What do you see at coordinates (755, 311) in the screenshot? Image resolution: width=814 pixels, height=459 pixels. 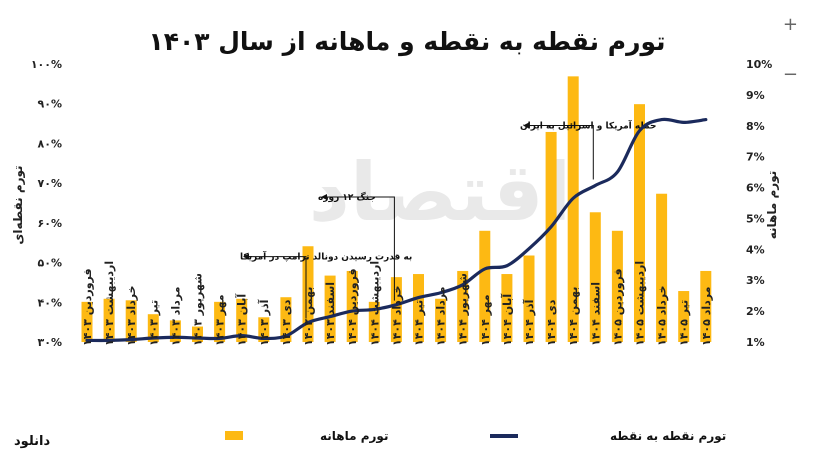 I see `right-tick-label: 2%` at bounding box center [755, 311].